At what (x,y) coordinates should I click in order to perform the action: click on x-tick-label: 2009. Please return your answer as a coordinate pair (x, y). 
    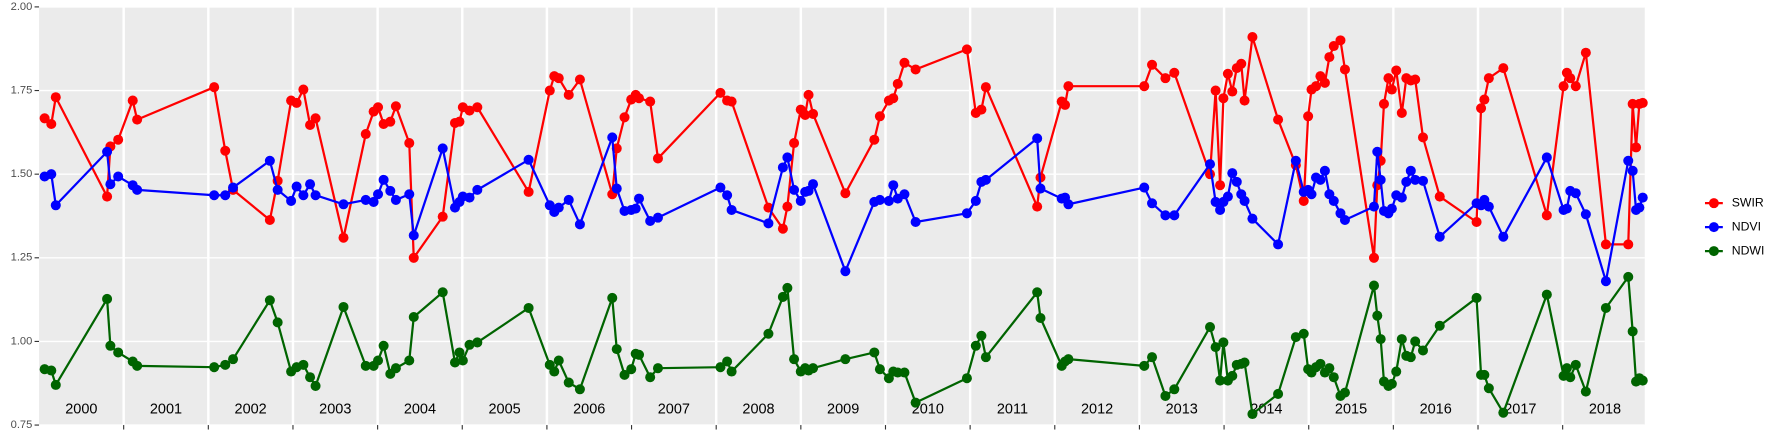
    Looking at the image, I should click on (843, 409).